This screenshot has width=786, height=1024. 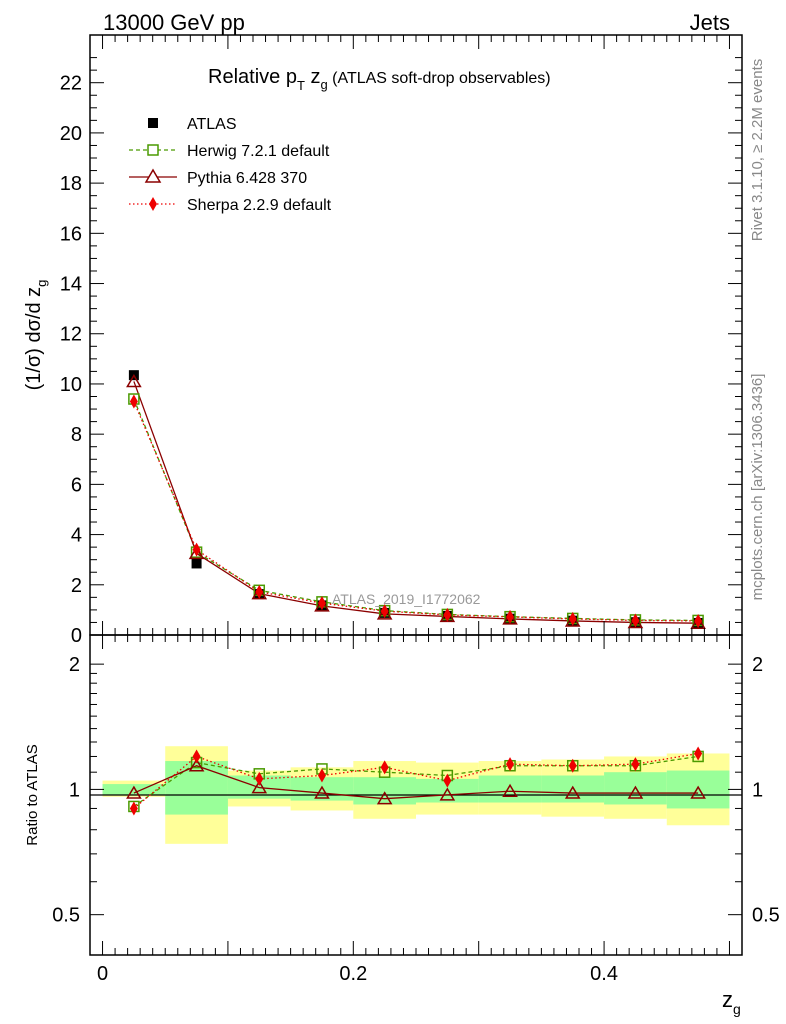 I want to click on ratio-line-sherpa, so click(x=416, y=780).